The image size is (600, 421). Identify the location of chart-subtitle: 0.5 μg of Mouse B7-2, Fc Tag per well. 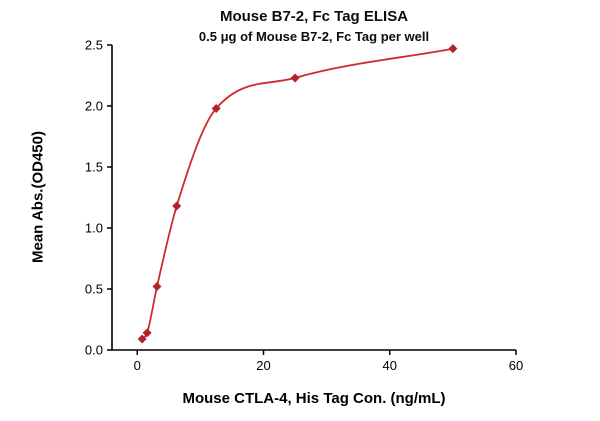
(314, 36).